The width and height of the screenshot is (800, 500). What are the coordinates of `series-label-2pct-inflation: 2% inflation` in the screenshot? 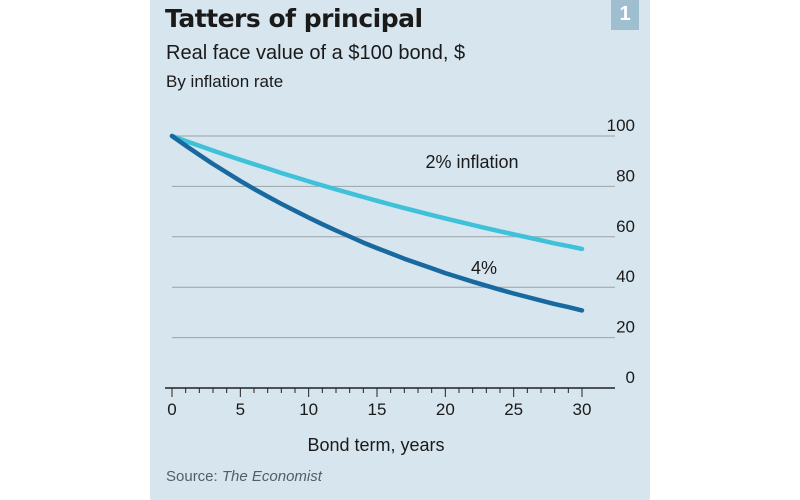 It's located at (471, 162).